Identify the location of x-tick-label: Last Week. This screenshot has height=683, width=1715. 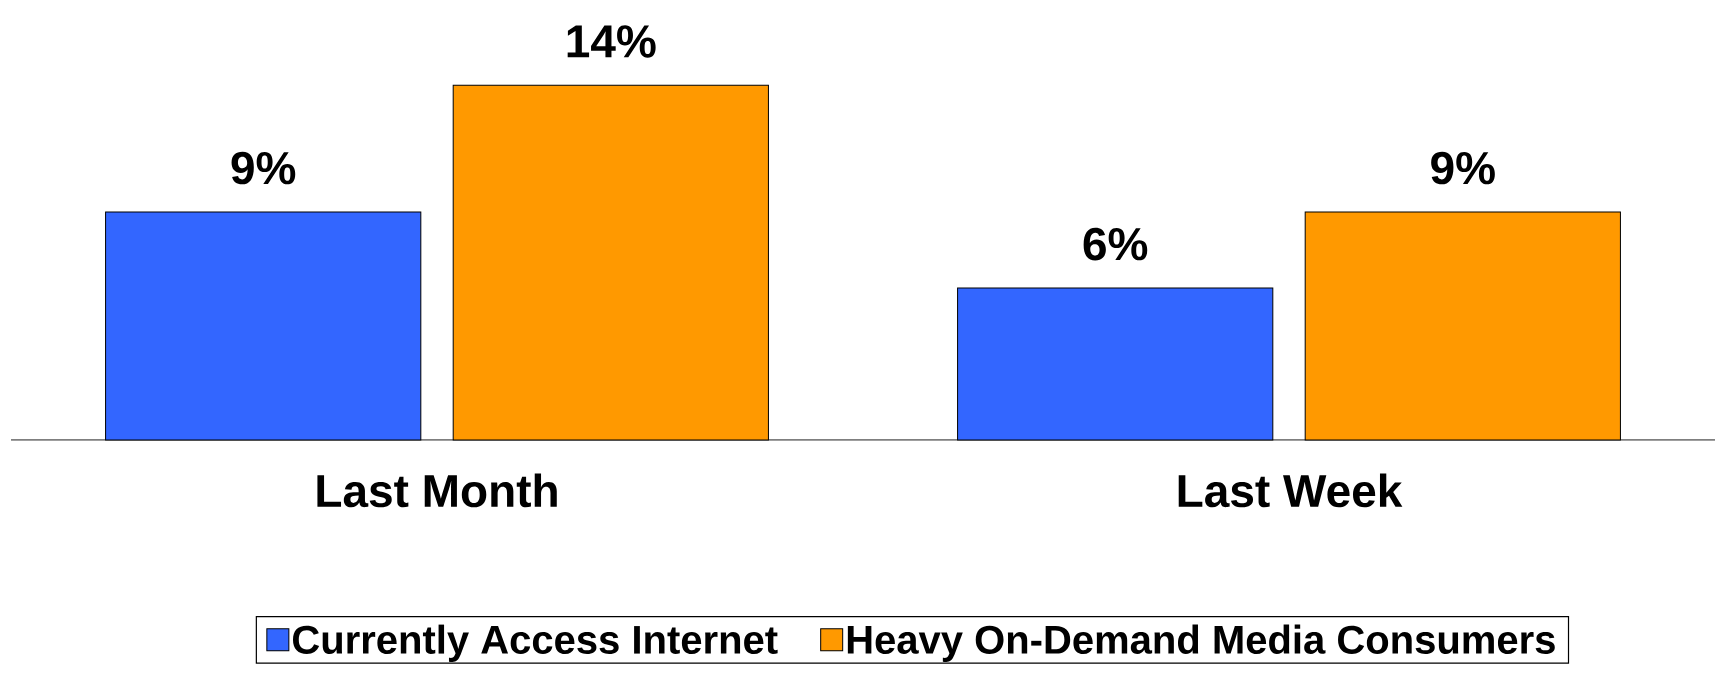
(1290, 490).